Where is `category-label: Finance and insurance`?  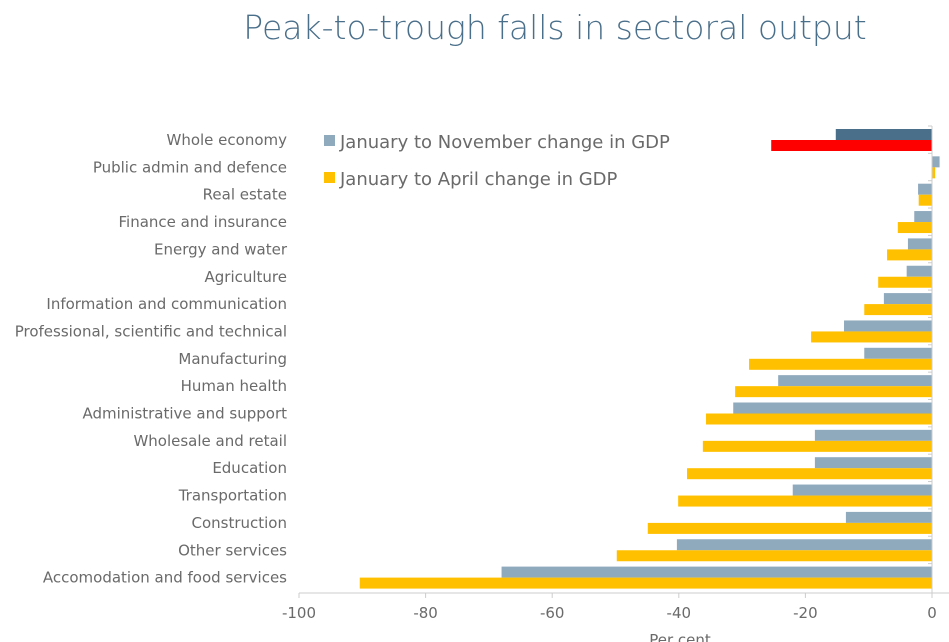 category-label: Finance and insurance is located at coordinates (203, 222).